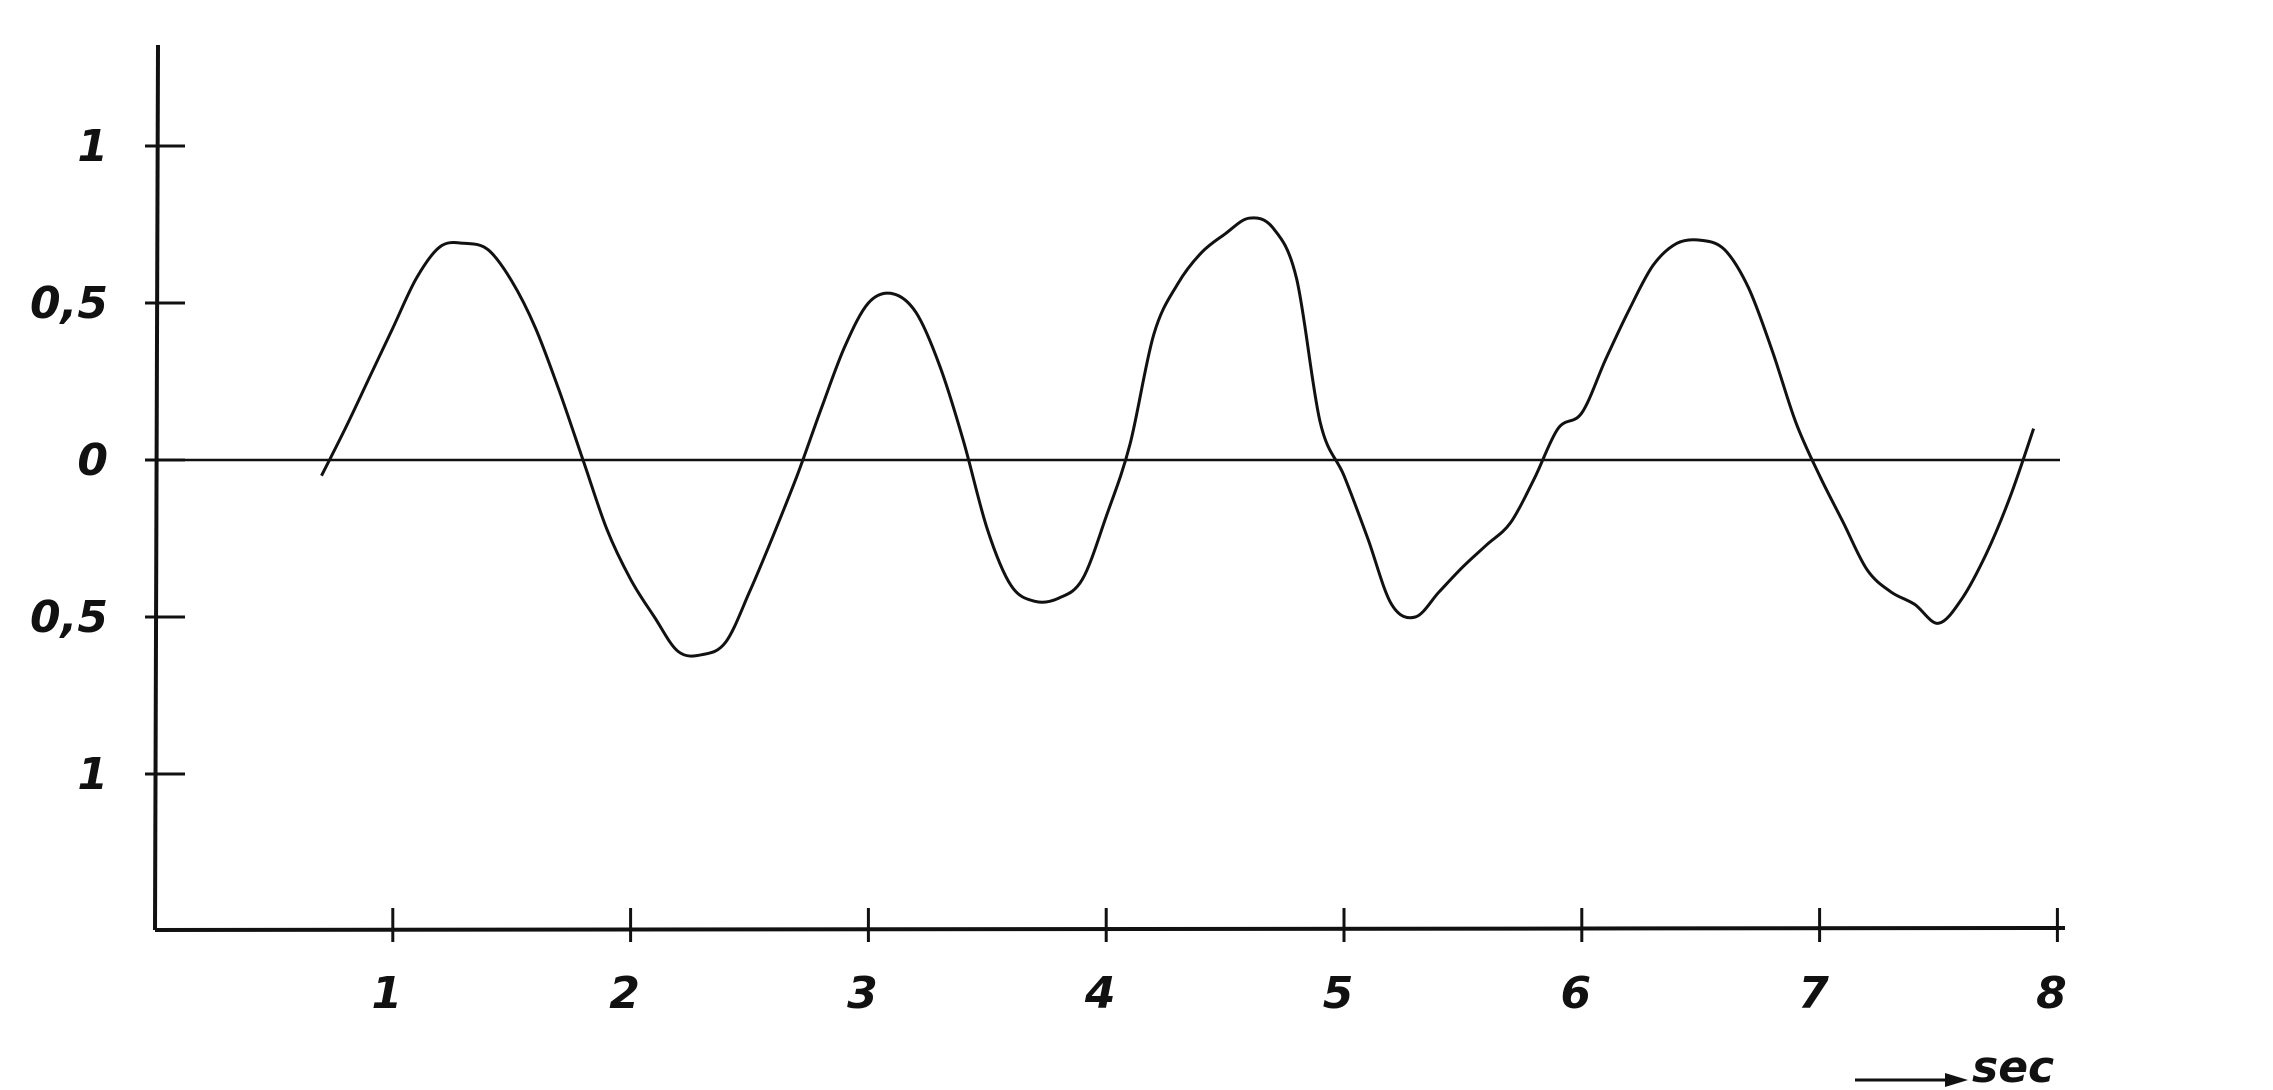 Image resolution: width=2273 pixels, height=1090 pixels. I want to click on y-axis-ticks: 1 0,5 0 0,5 1, so click(107, 460).